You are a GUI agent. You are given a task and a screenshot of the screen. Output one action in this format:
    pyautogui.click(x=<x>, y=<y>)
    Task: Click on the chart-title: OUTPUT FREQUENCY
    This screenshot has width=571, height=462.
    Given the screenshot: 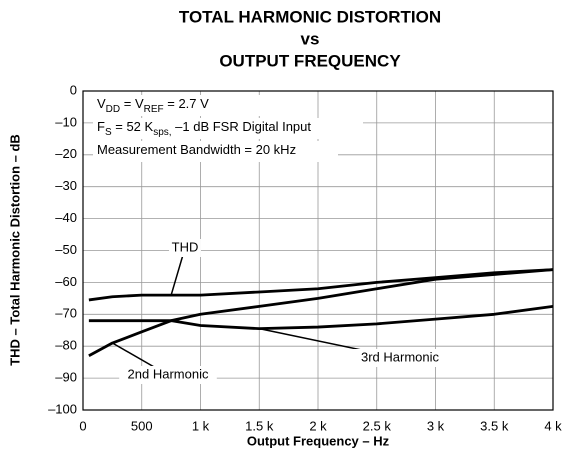 What is the action you would take?
    pyautogui.click(x=310, y=60)
    